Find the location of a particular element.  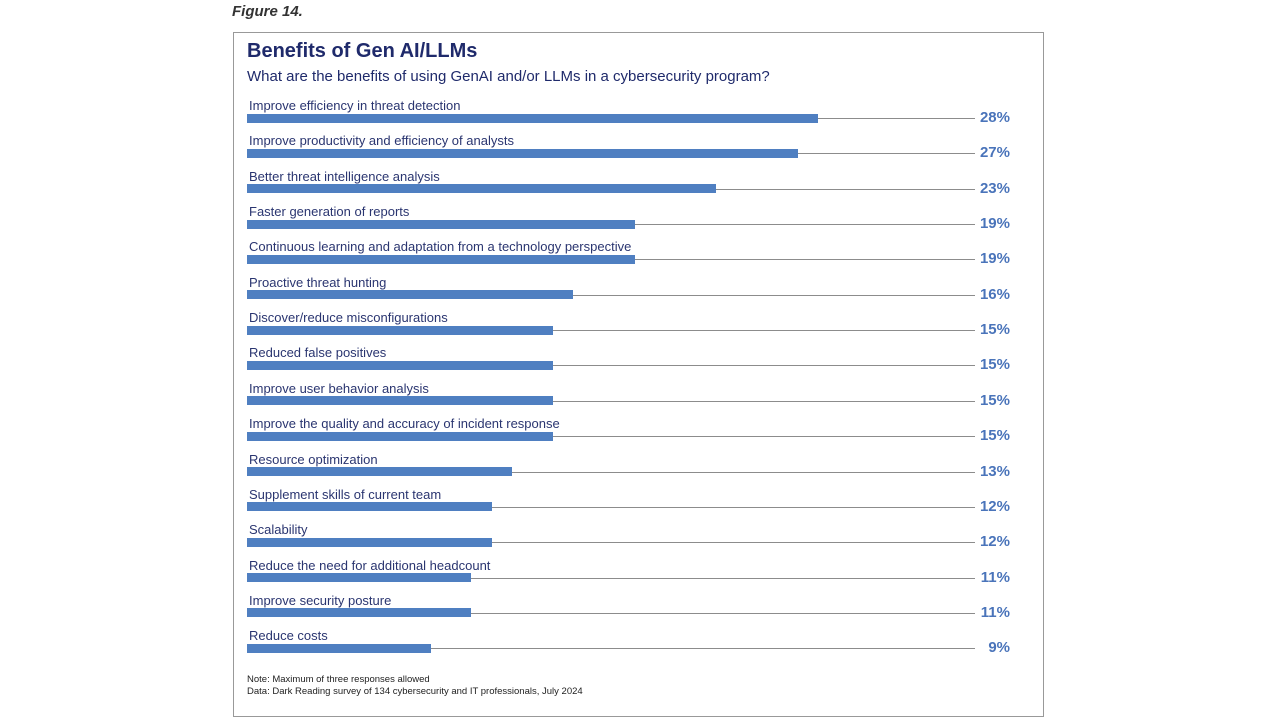

note-text: Note: Maximum of three responses allowed is located at coordinates (338, 679).